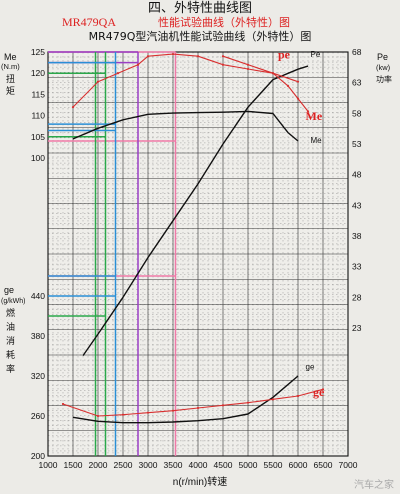  What do you see at coordinates (185, 126) in the screenshot?
I see `black-me-curve` at bounding box center [185, 126].